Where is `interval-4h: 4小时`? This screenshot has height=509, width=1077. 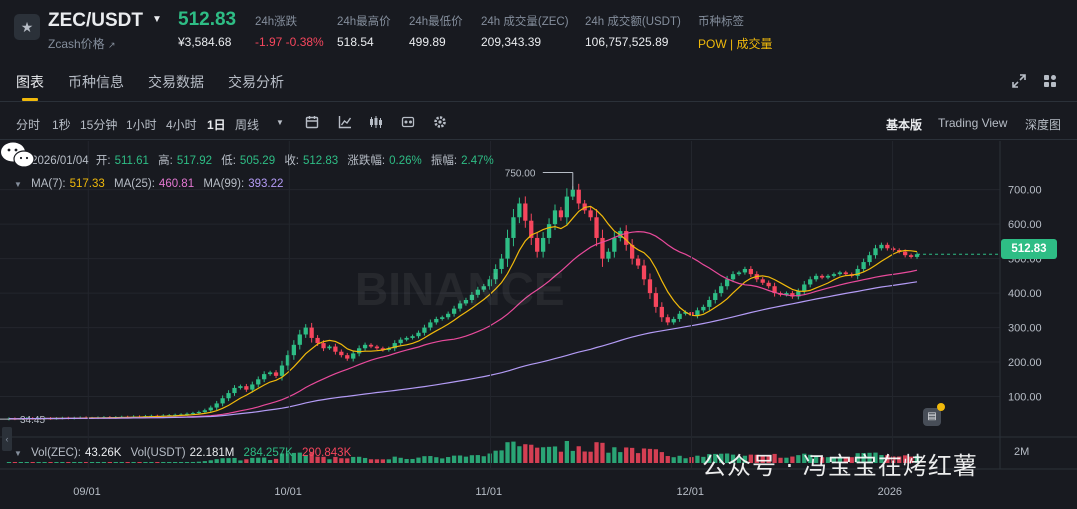 interval-4h: 4小时 is located at coordinates (181, 125).